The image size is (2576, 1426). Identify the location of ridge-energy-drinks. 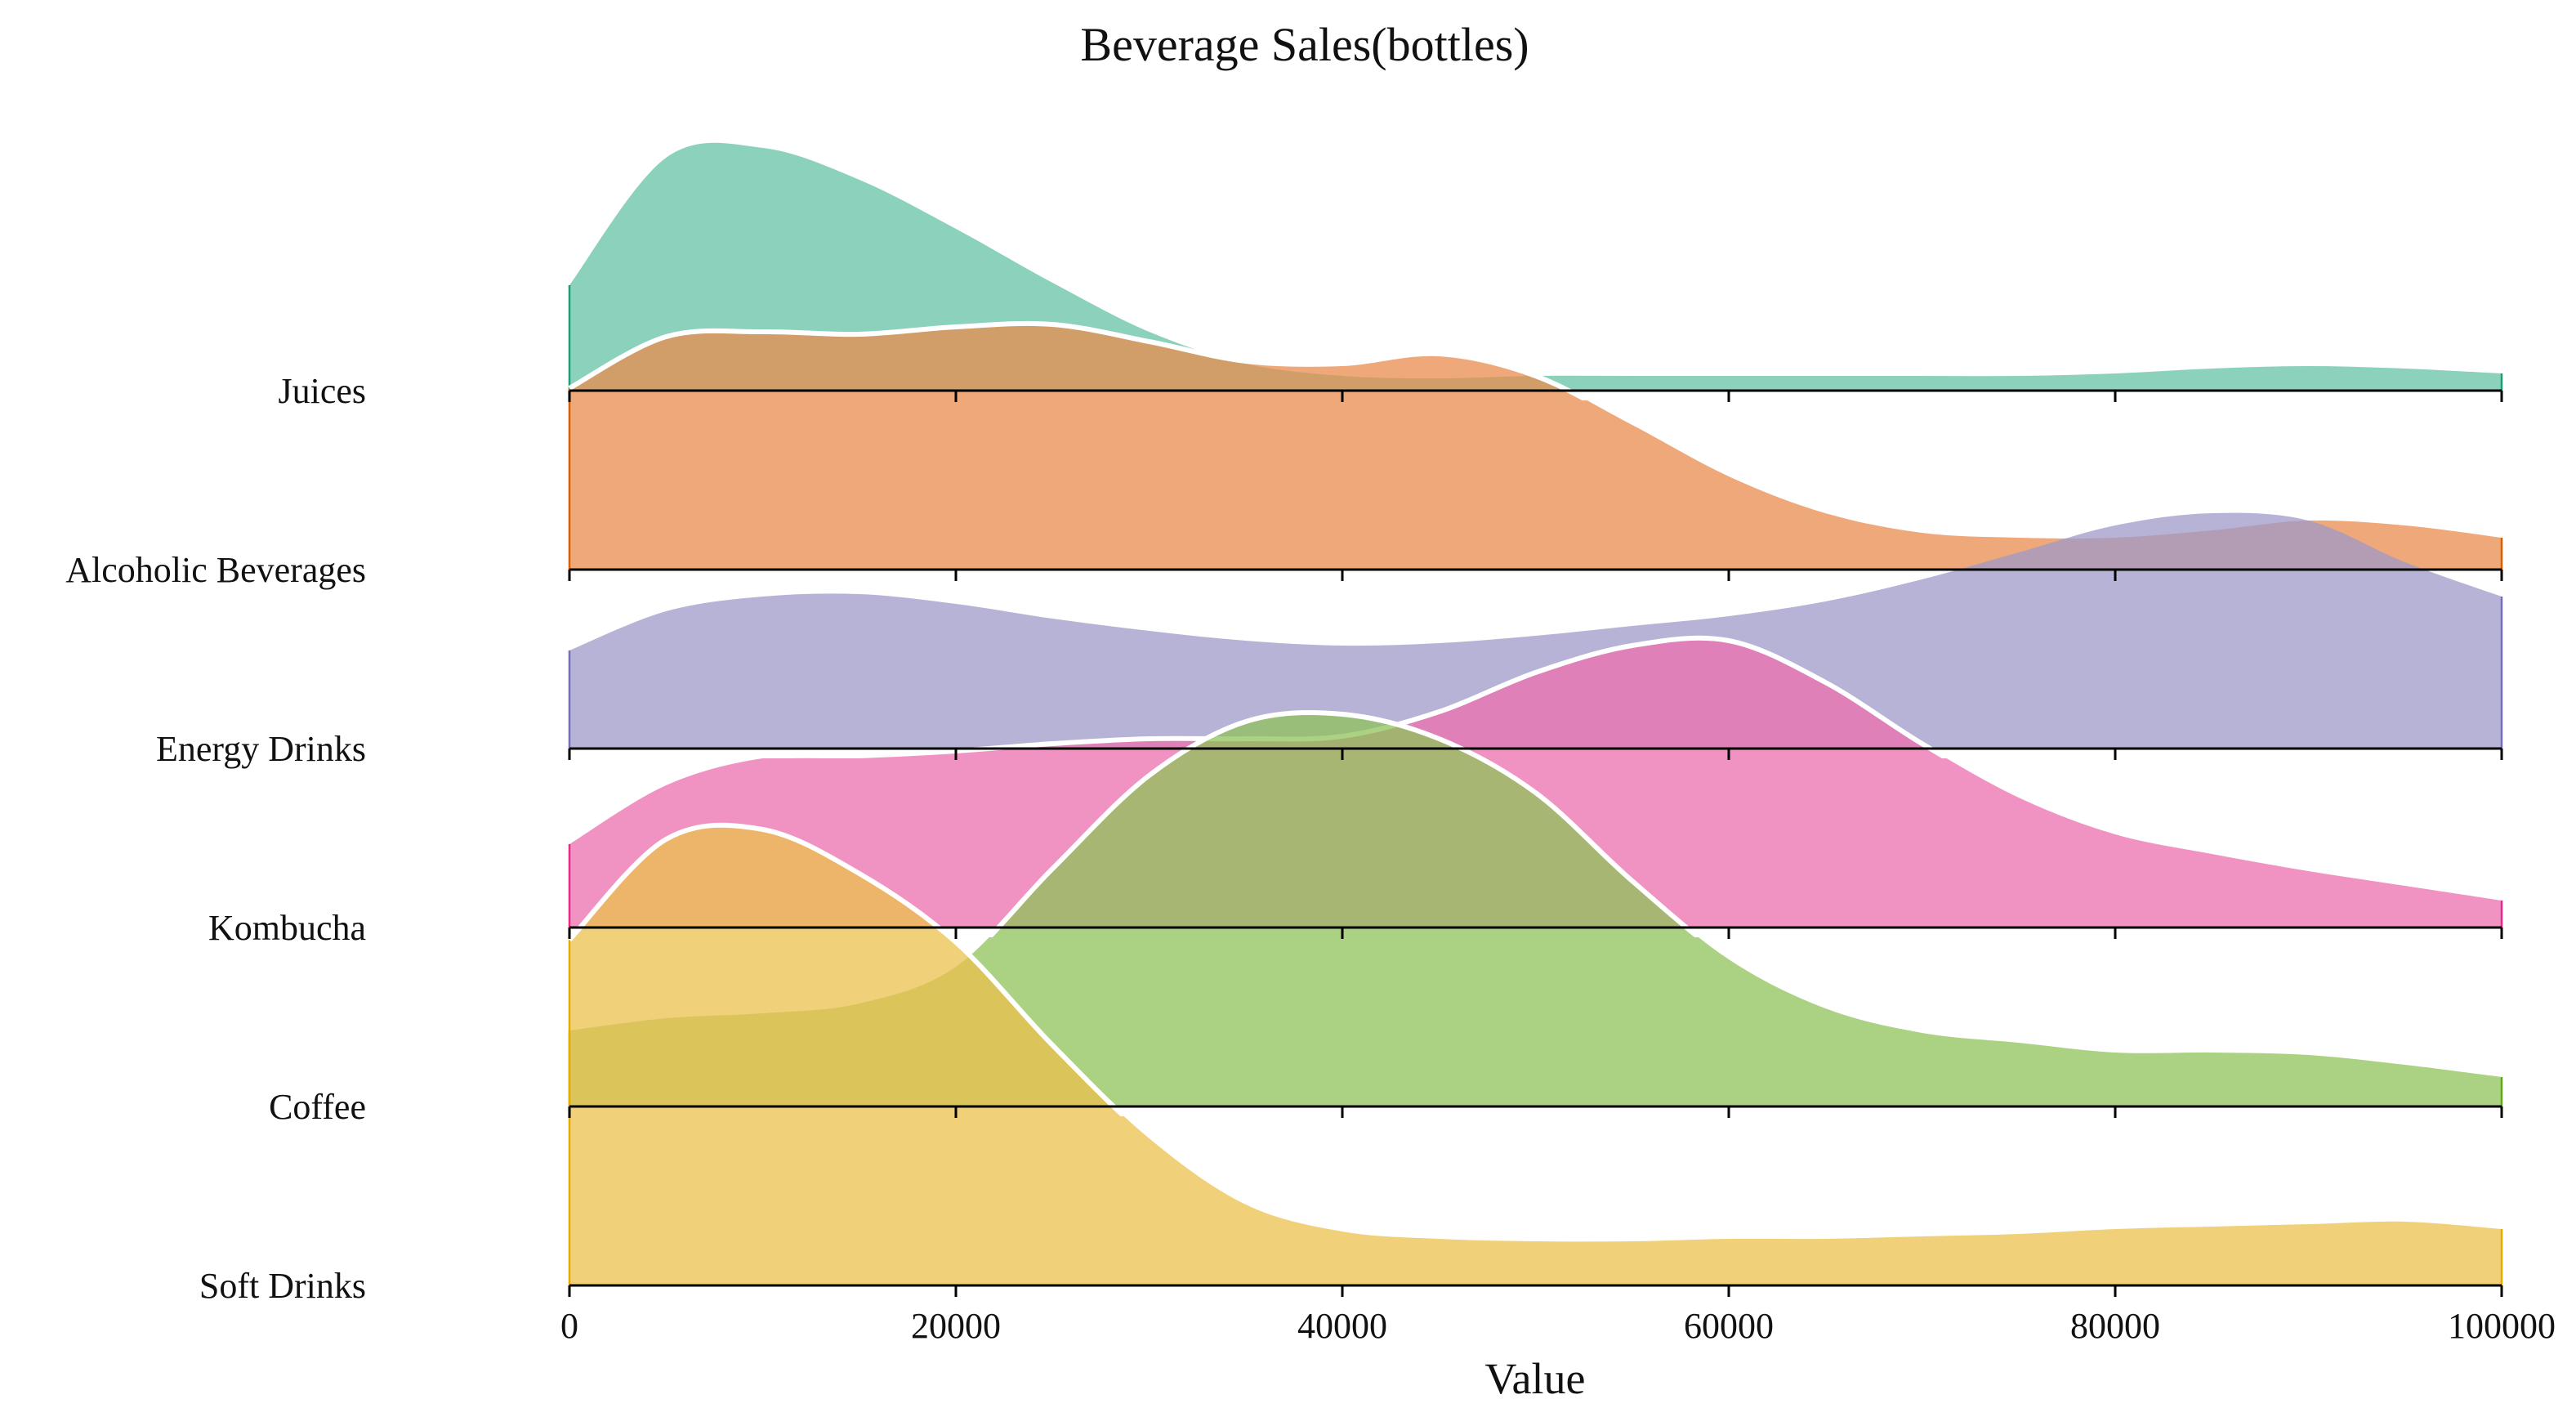
(1536, 630).